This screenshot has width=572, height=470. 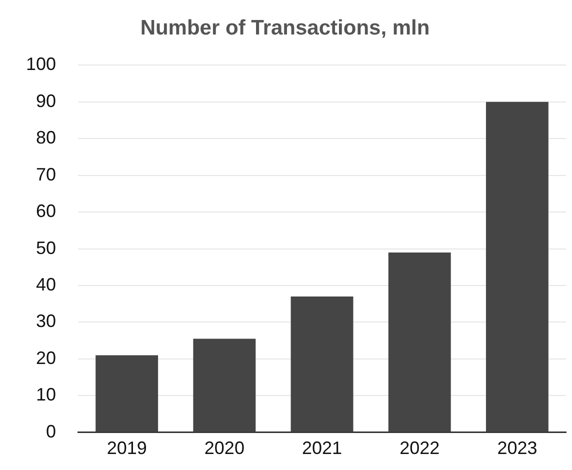 I want to click on x-tick-label: 2023, so click(x=517, y=448).